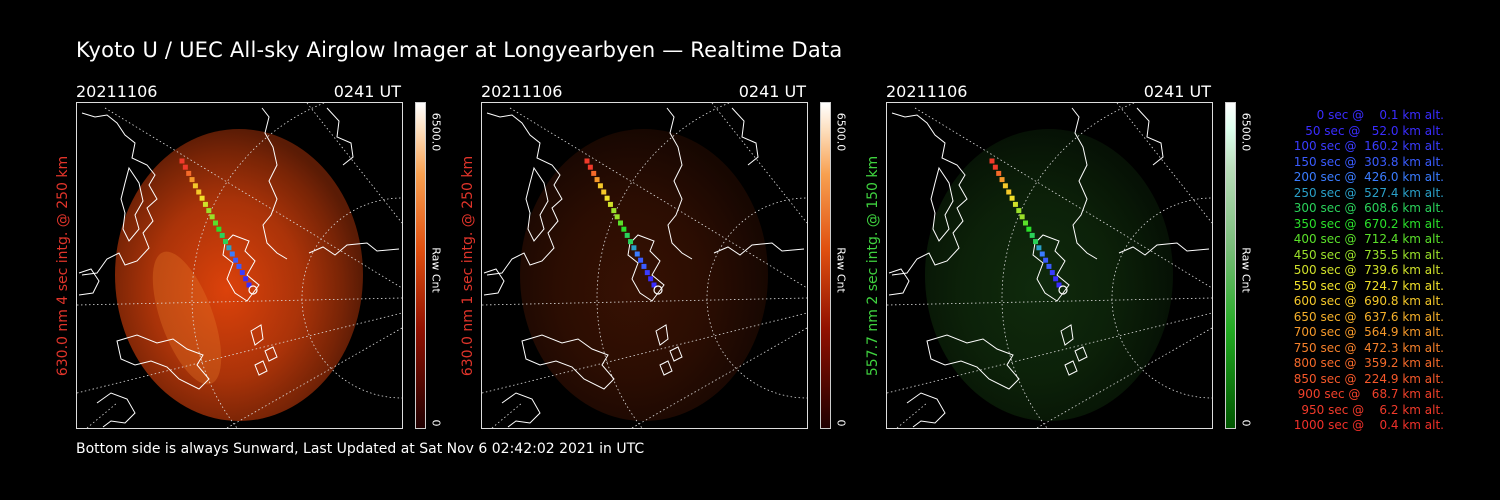  What do you see at coordinates (1366, 223) in the screenshot?
I see `legend-entry: 350 sec @ 670.2 km alt.` at bounding box center [1366, 223].